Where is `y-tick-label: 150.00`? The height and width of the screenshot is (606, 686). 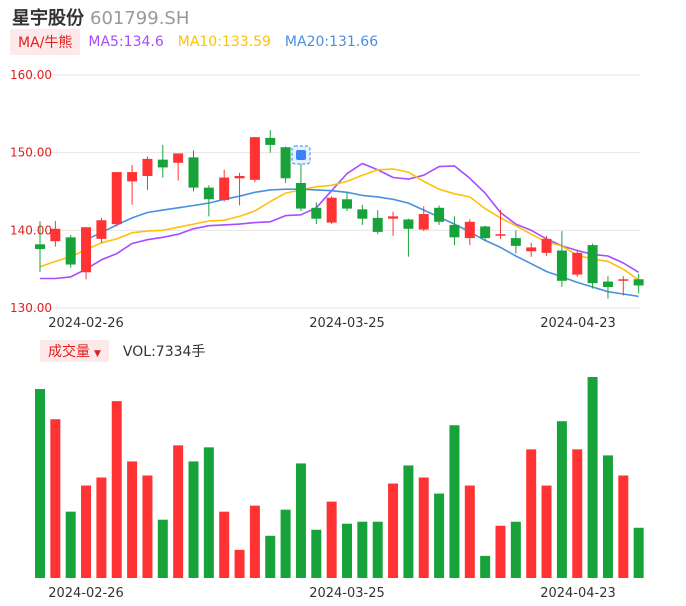 y-tick-label: 150.00 is located at coordinates (31, 153).